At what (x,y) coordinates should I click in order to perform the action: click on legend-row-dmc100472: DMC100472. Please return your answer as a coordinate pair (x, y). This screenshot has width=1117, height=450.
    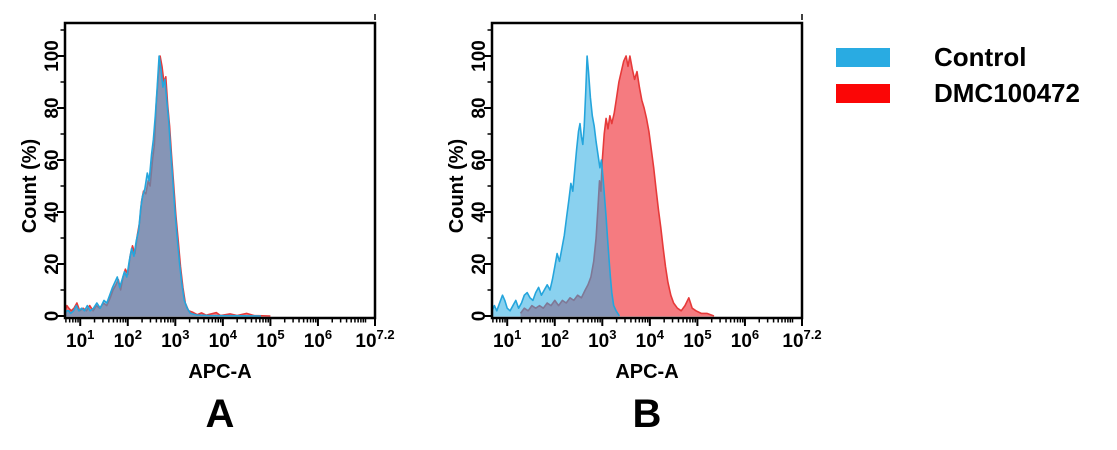
    Looking at the image, I should click on (958, 93).